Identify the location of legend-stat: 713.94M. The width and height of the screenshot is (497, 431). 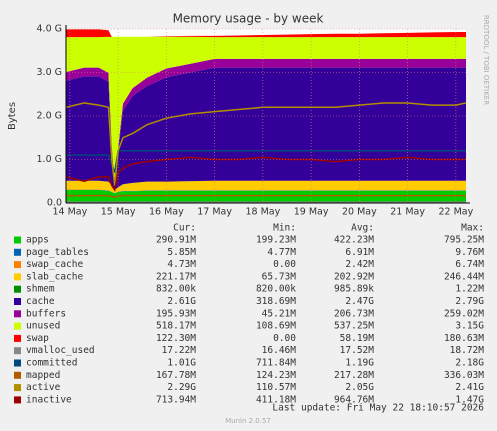
(176, 399).